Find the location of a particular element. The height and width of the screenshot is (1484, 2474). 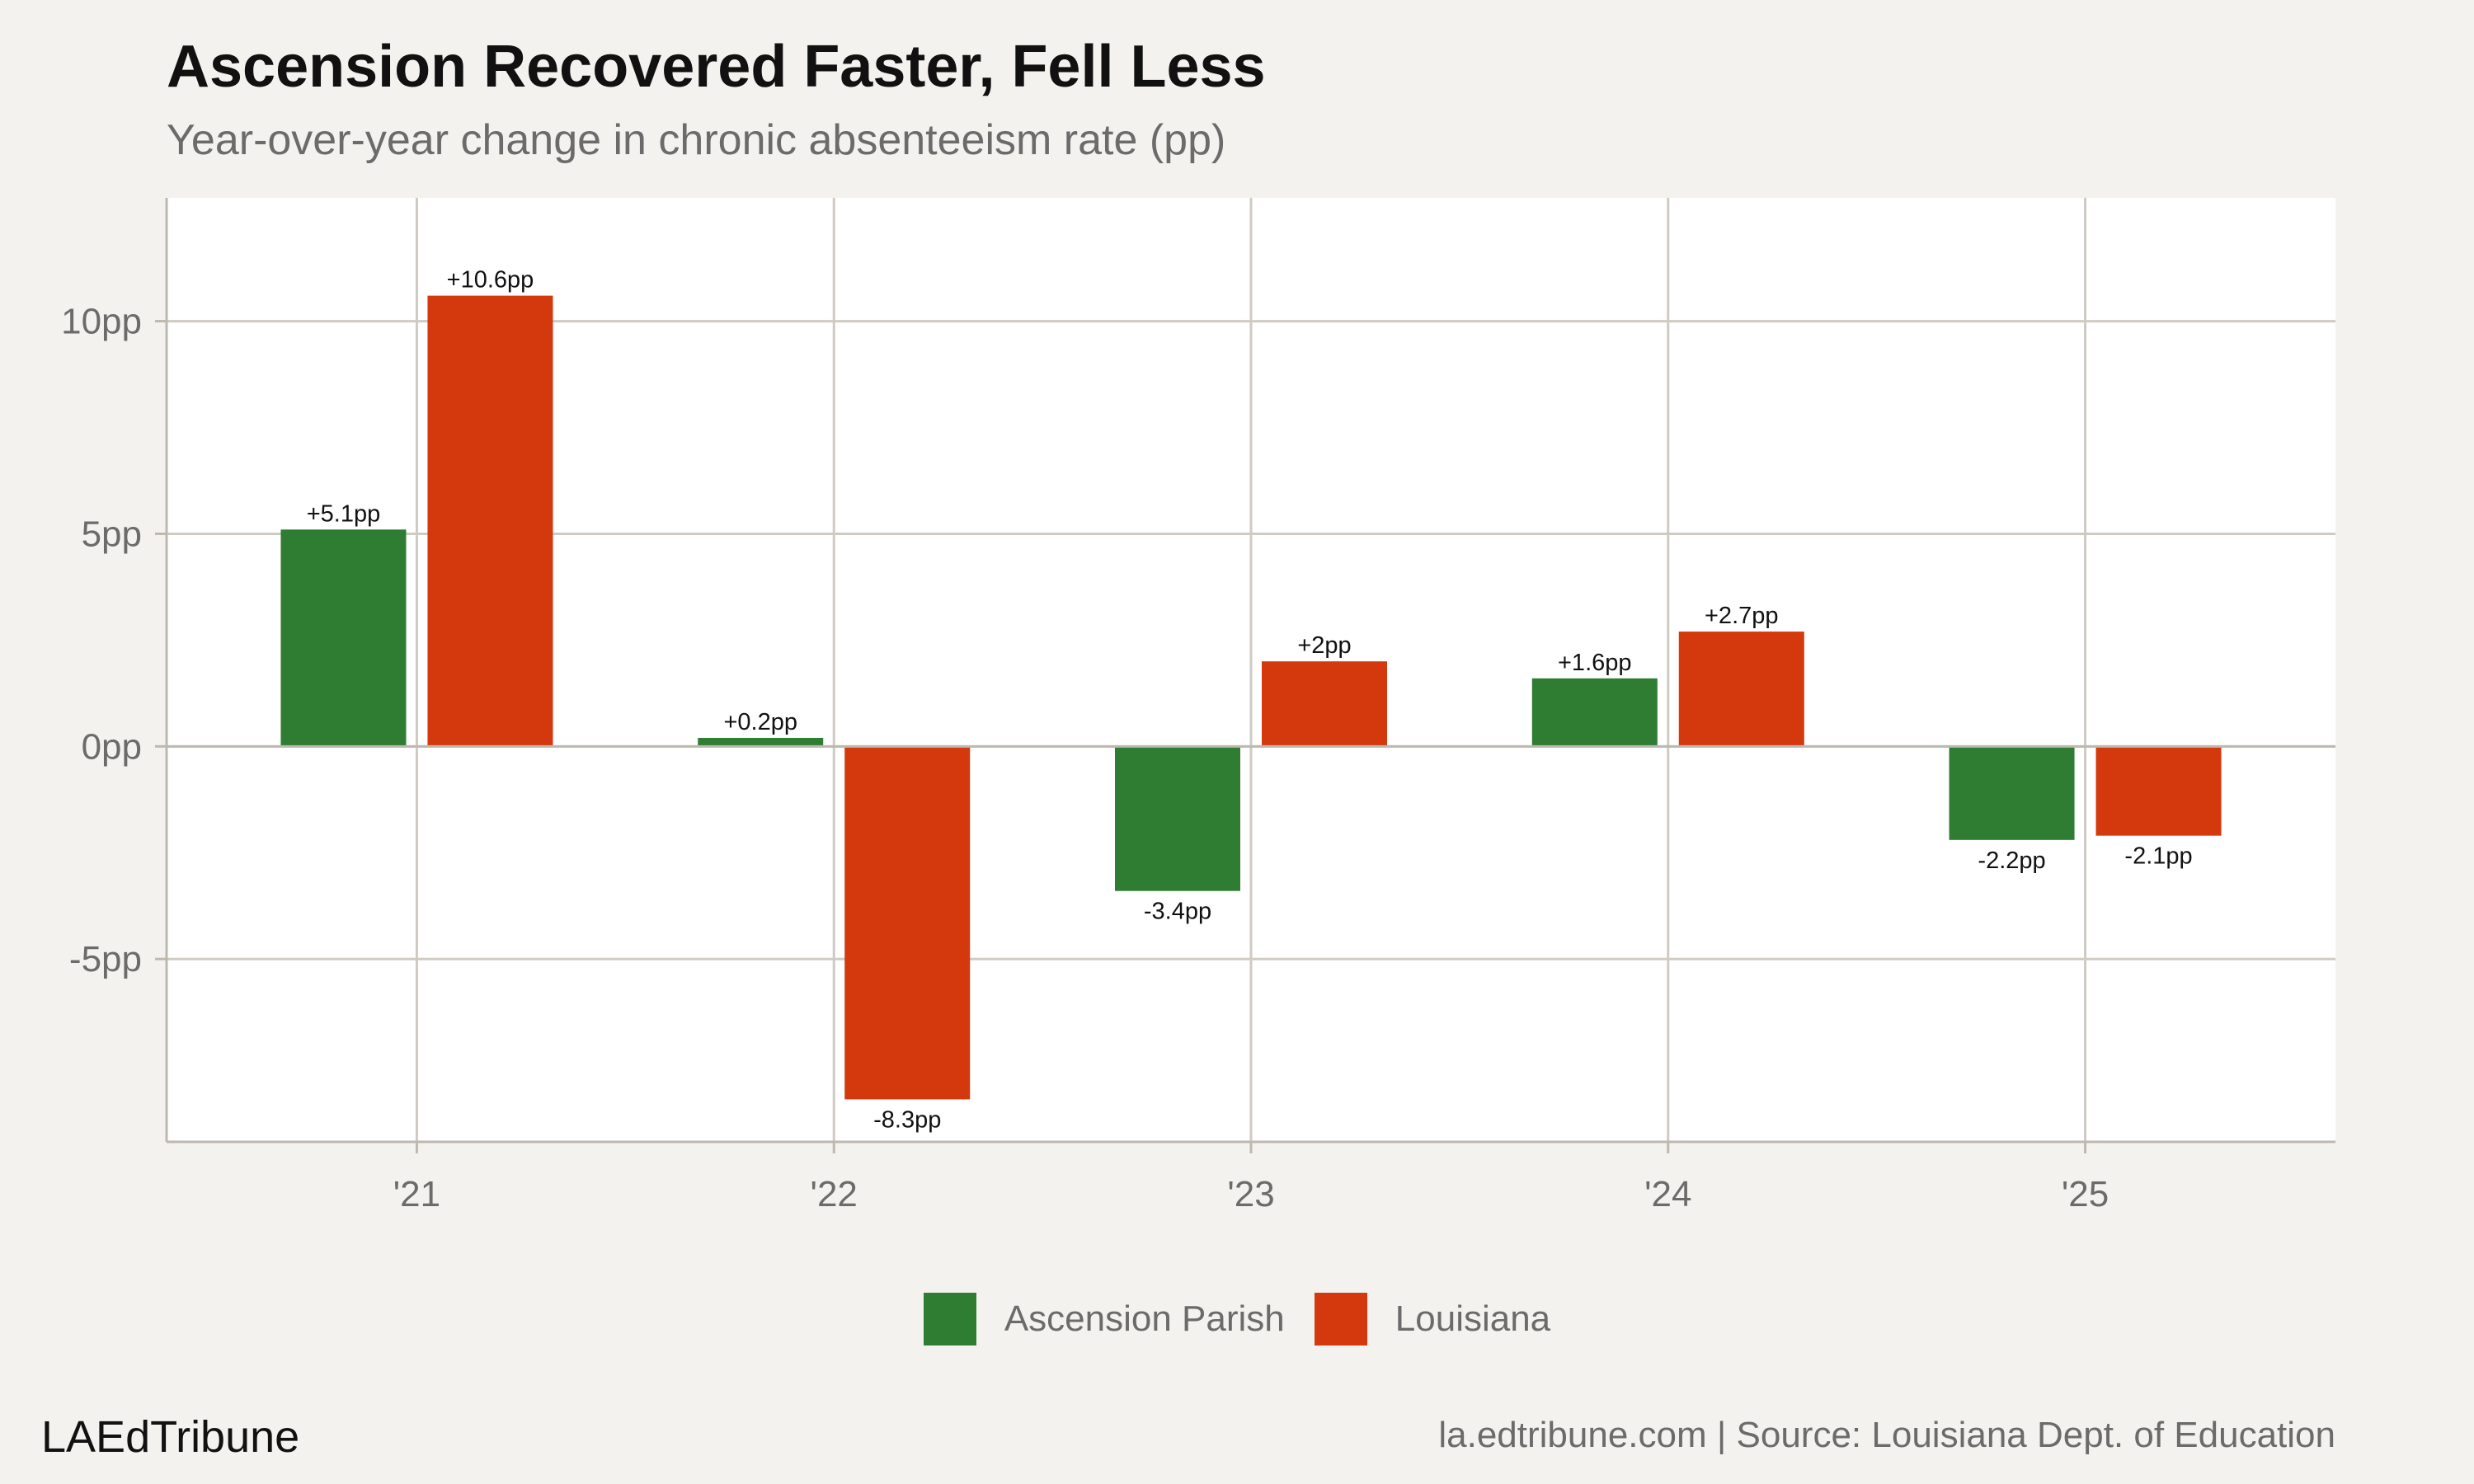

bar-value-label: +1.6pp is located at coordinates (1595, 663).